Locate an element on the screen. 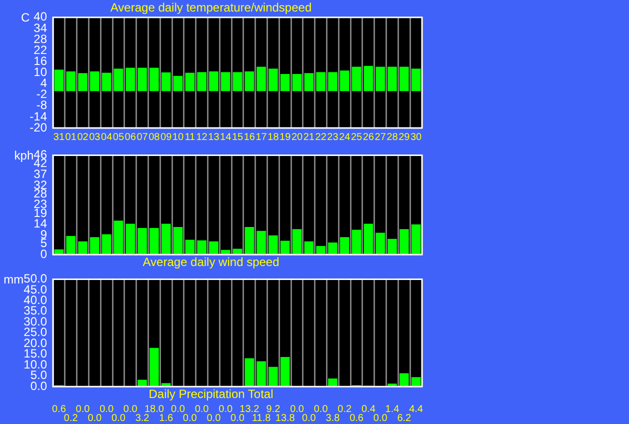 Image resolution: width=629 pixels, height=424 pixels. y-tick-label: 0 is located at coordinates (44, 253).